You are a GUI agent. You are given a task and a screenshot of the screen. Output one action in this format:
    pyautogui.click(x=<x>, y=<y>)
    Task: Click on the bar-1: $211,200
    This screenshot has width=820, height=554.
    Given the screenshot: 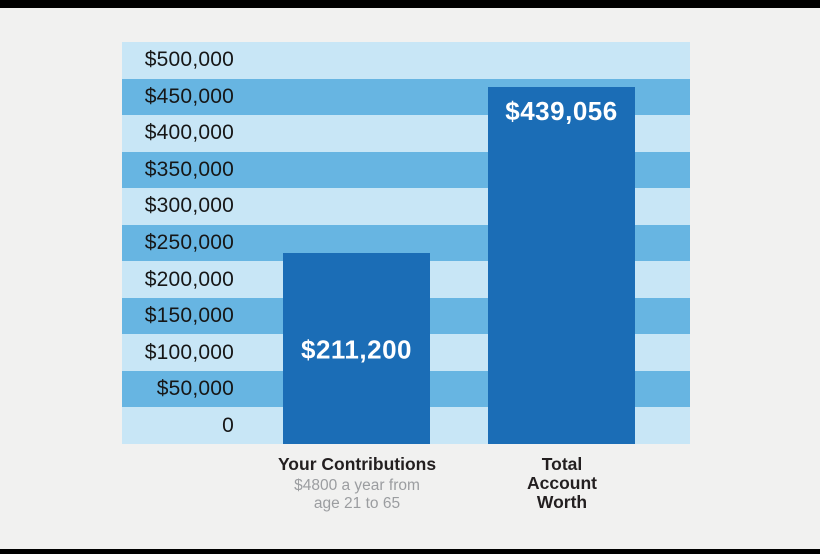 What is the action you would take?
    pyautogui.click(x=356, y=348)
    